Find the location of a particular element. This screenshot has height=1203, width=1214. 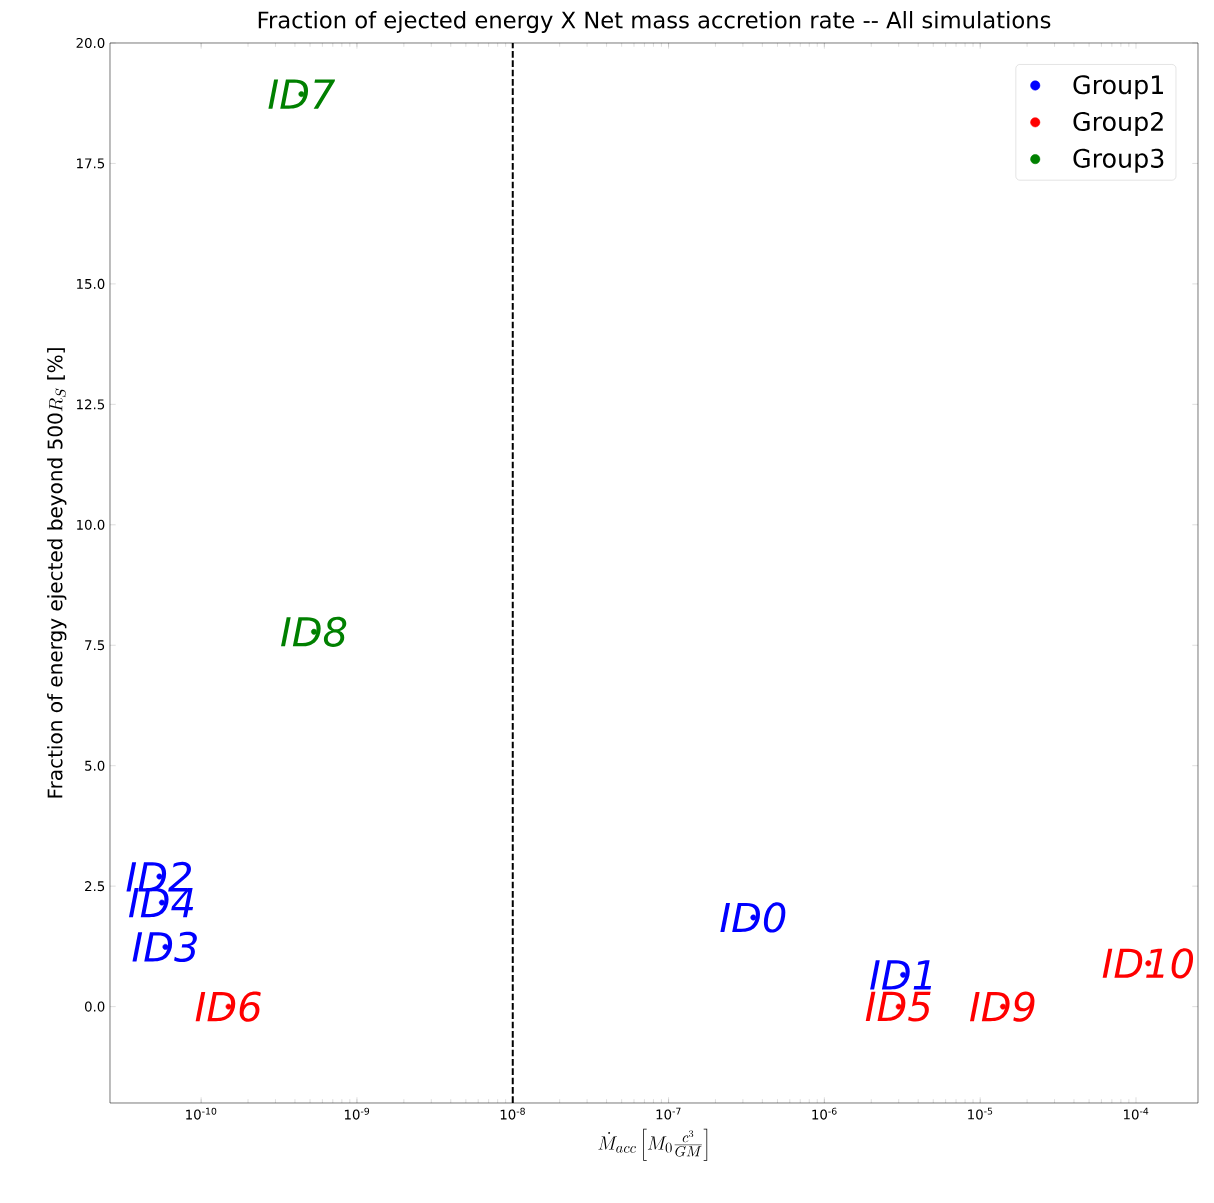

y-tick-label: 5.0 is located at coordinates (95, 765).